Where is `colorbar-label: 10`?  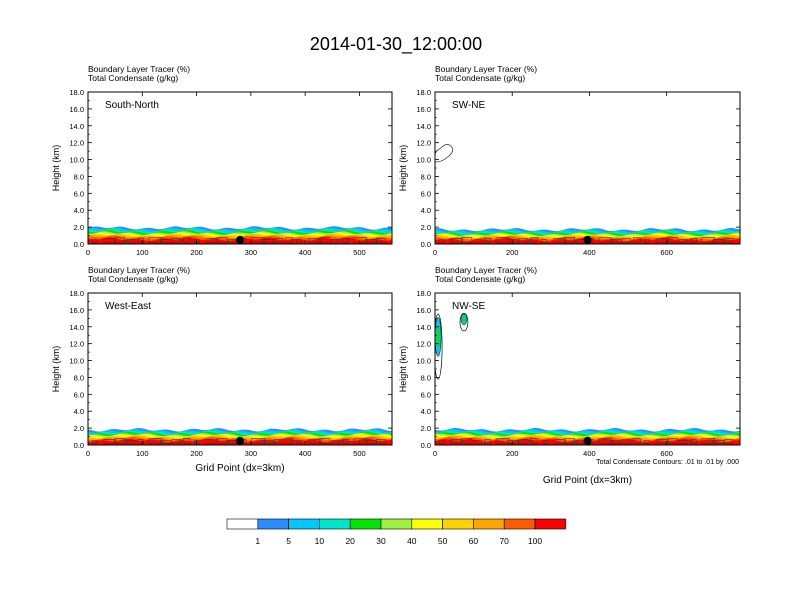 colorbar-label: 10 is located at coordinates (320, 541).